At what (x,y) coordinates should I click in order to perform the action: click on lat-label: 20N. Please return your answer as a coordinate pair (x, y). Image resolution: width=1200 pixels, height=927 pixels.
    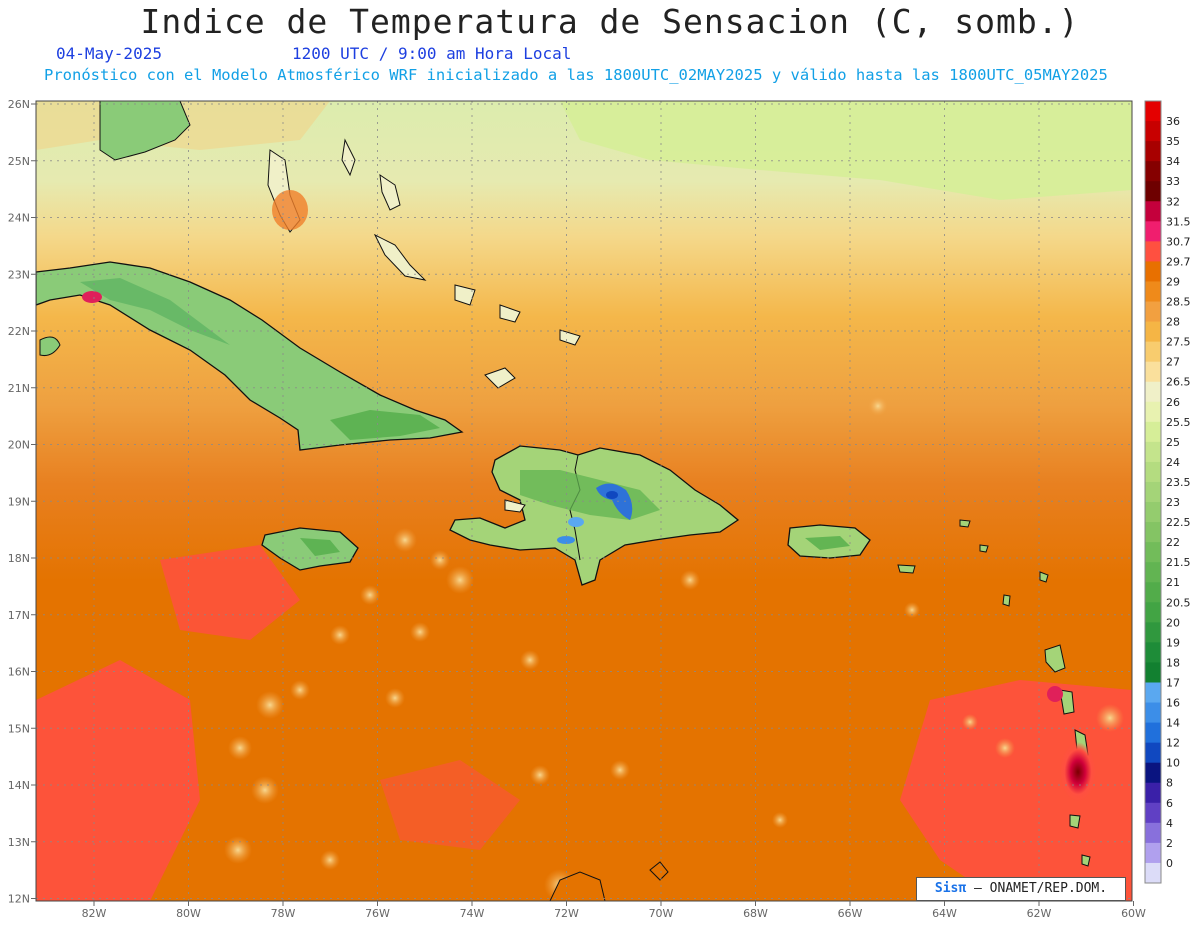
    Looking at the image, I should click on (19, 445).